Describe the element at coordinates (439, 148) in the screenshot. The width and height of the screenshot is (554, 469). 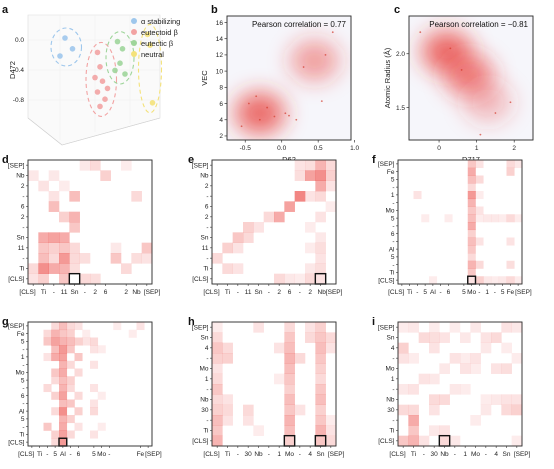
I see `c-xtick-0: 0` at that location.